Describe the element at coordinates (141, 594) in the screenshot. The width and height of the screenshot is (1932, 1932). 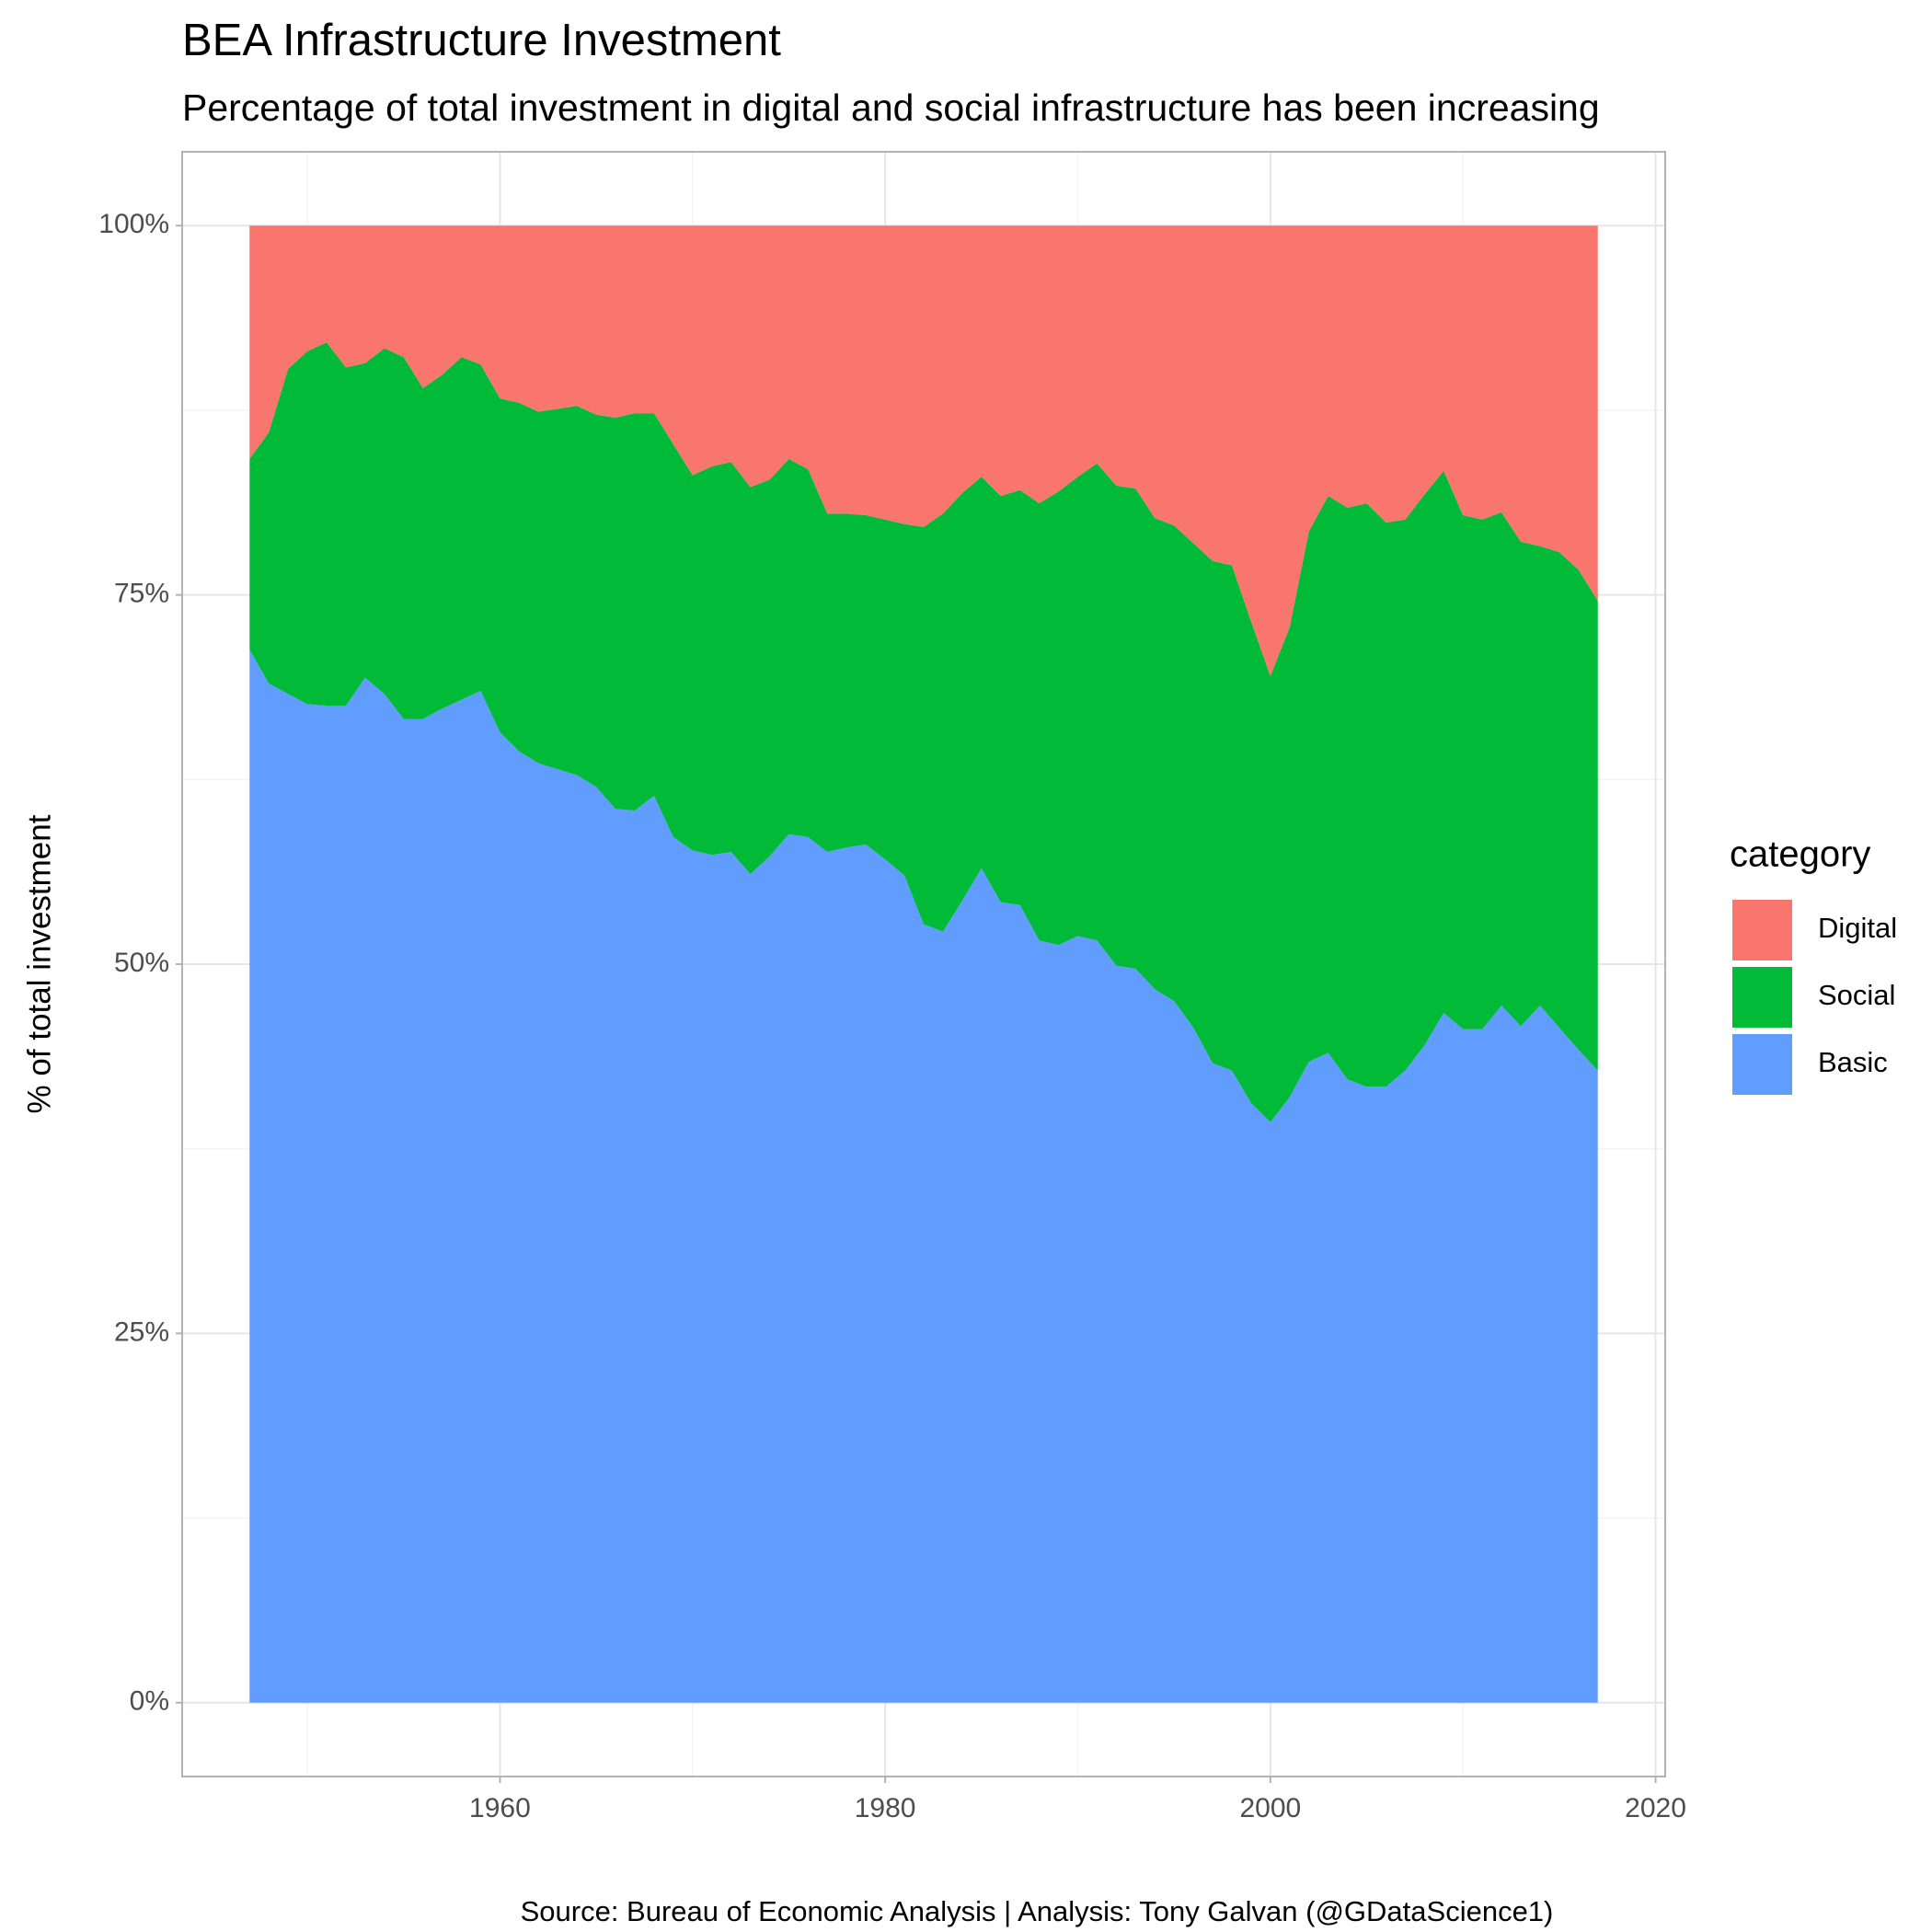
I see `y-tick-label: 75%` at that location.